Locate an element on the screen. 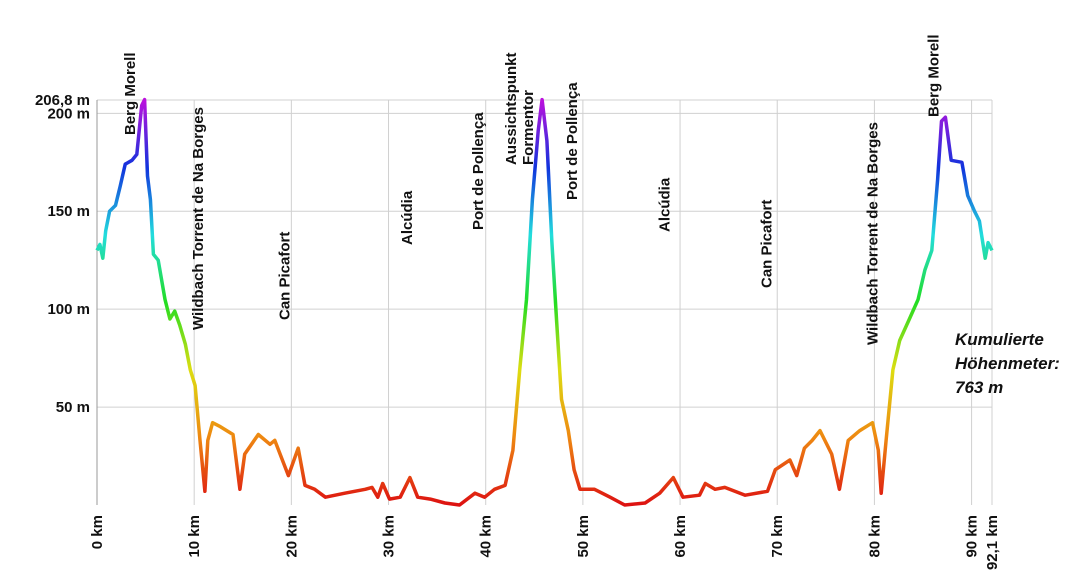 Image resolution: width=1090 pixels, height=571 pixels. x-tick-label: 10 km is located at coordinates (194, 536).